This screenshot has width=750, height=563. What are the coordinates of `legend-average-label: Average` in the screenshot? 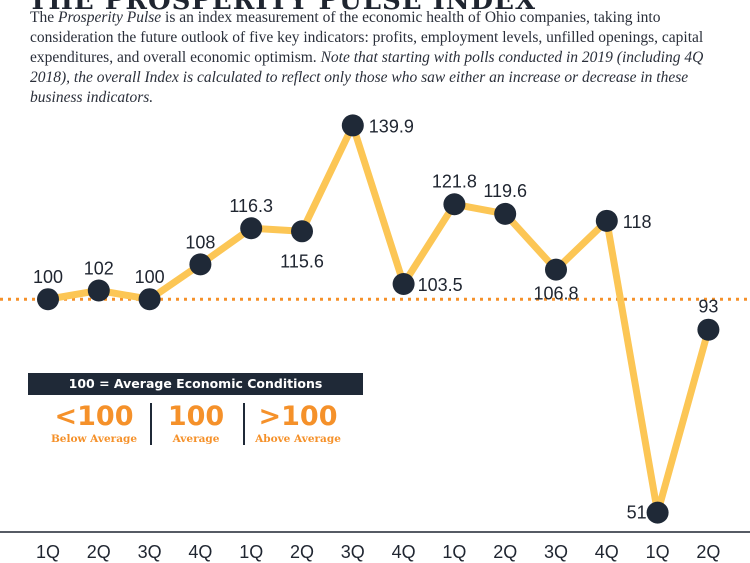 It's located at (196, 439).